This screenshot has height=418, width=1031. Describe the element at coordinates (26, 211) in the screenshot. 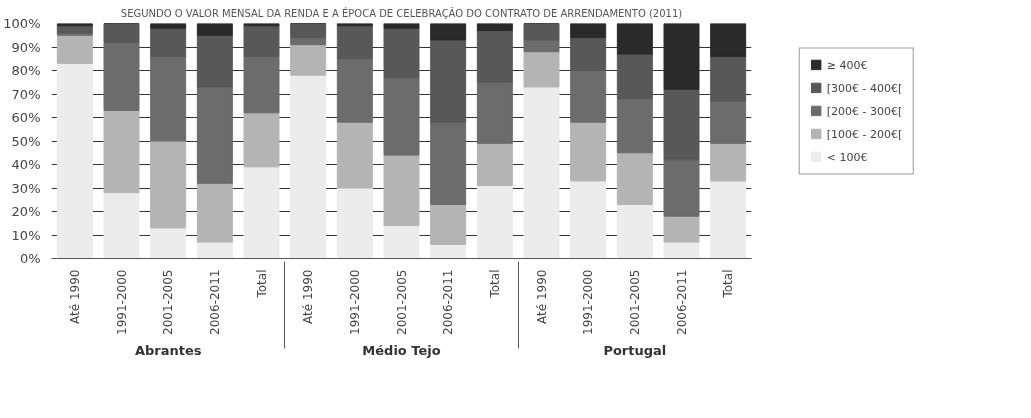

I see `y-tick-label: 20%` at that location.